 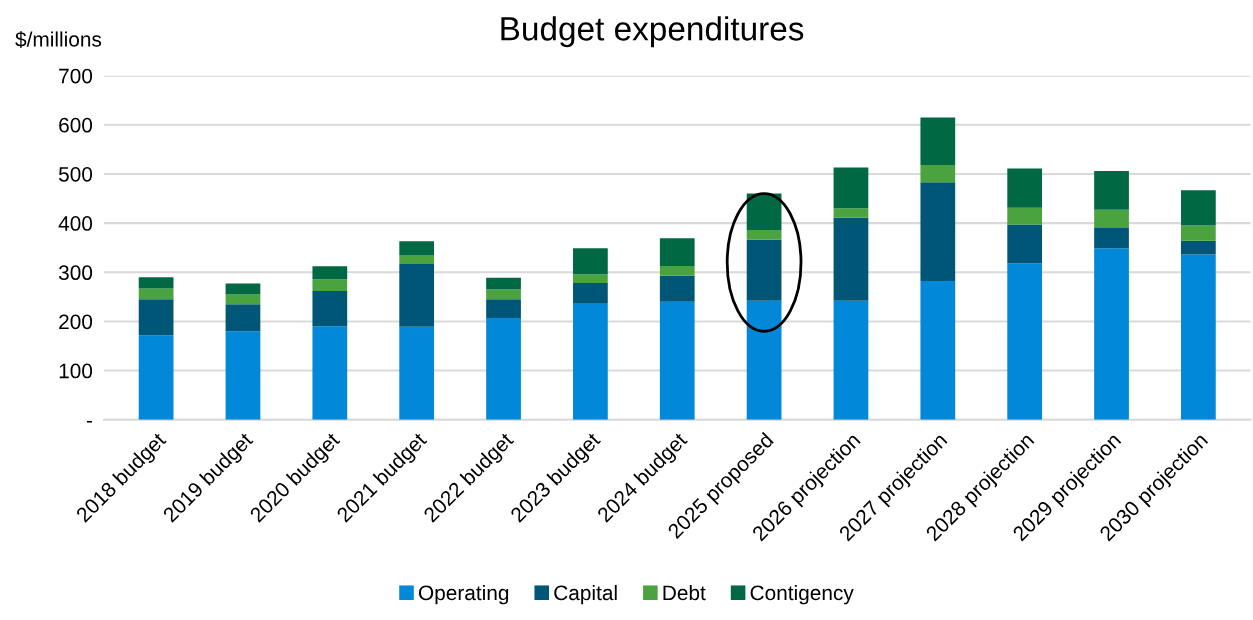 What do you see at coordinates (802, 594) in the screenshot?
I see `legend-label: Contigency` at bounding box center [802, 594].